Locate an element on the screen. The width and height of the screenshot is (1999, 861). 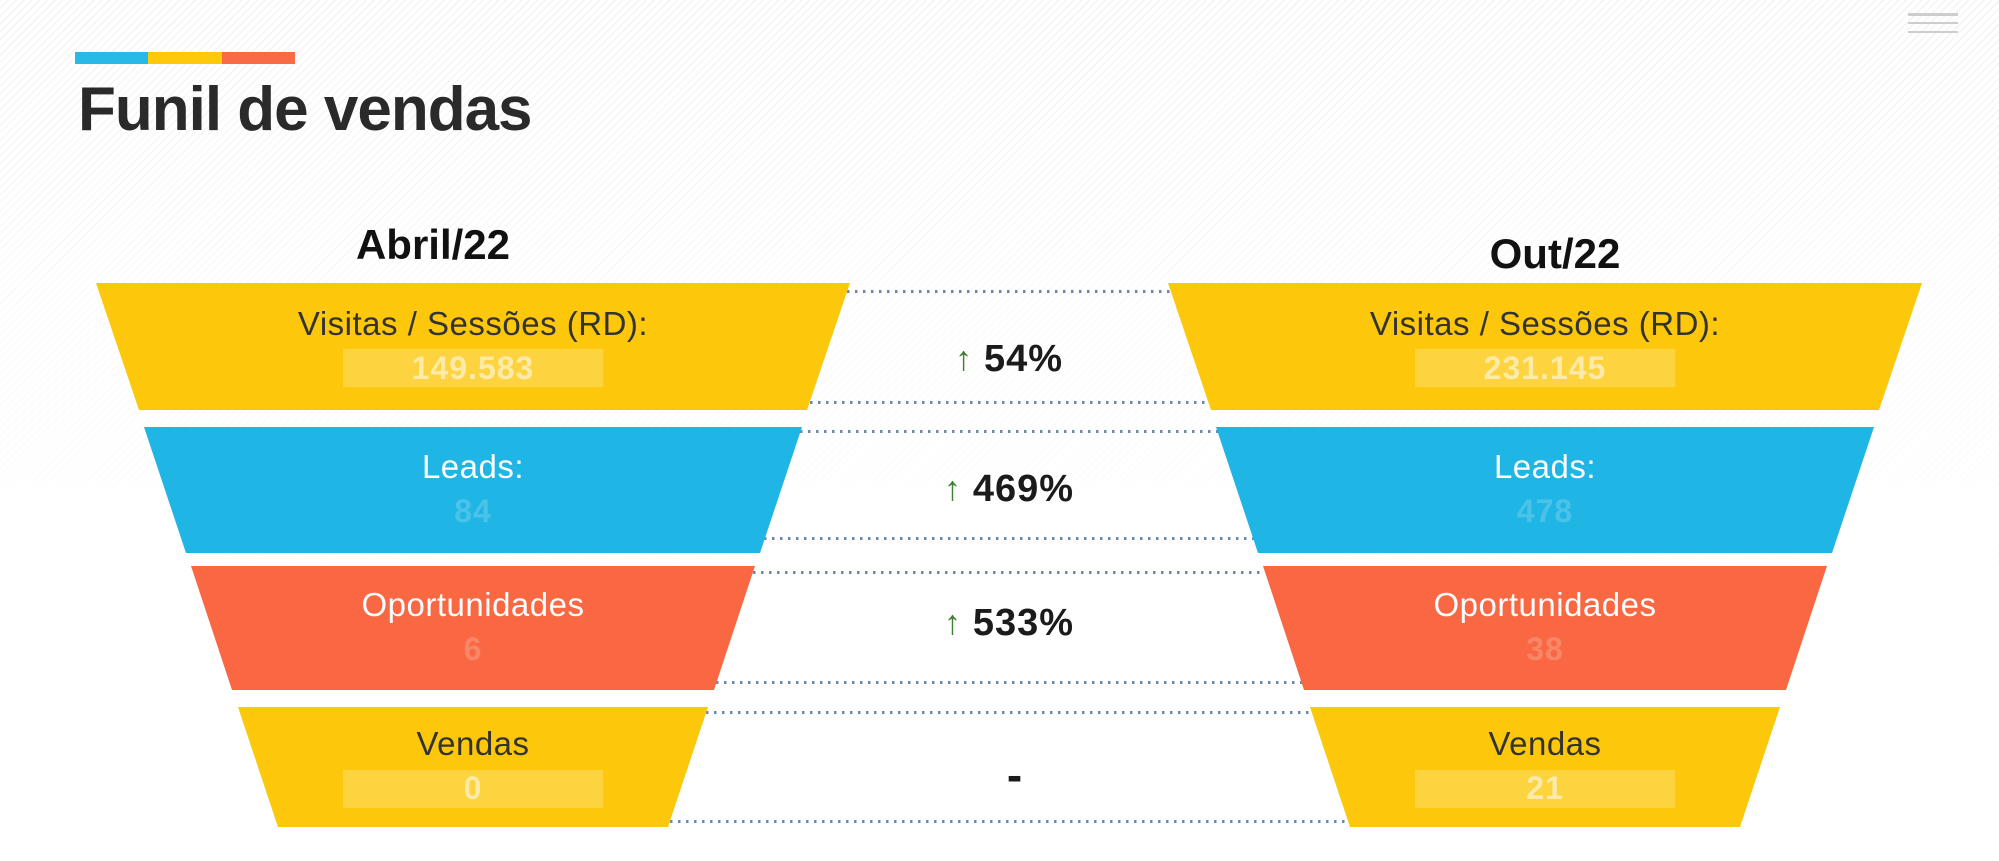
comparison-vendas: - is located at coordinates (1009, 775).